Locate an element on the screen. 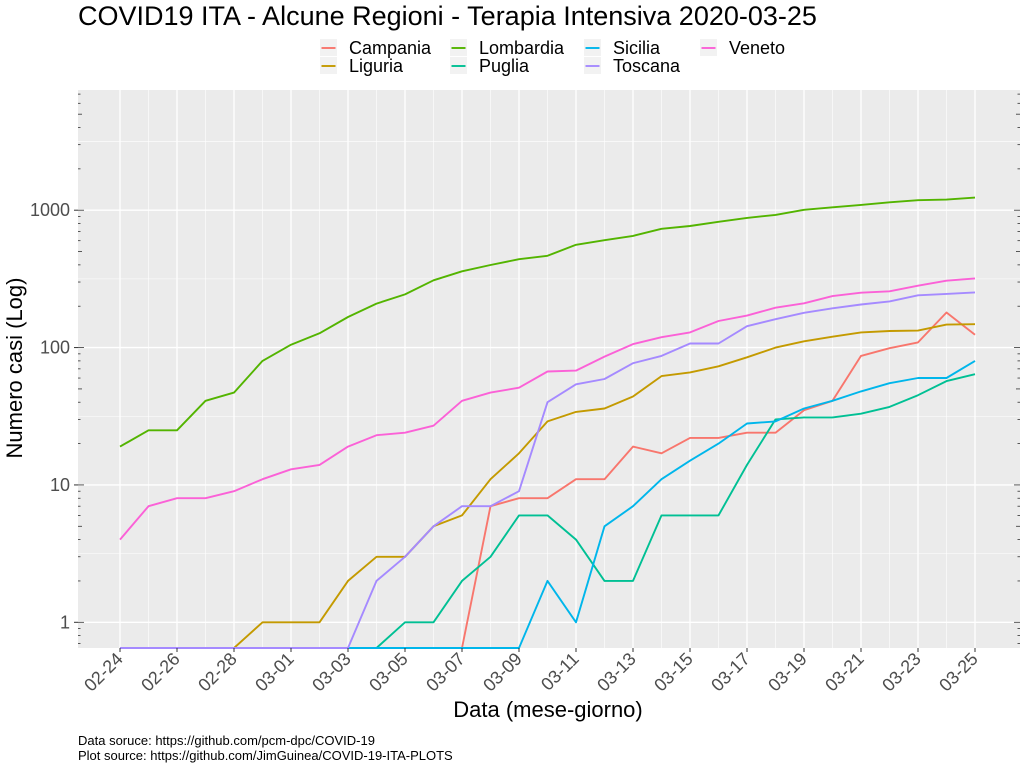 The image size is (1024, 768). x-tick-label: 03-03 is located at coordinates (331, 672).